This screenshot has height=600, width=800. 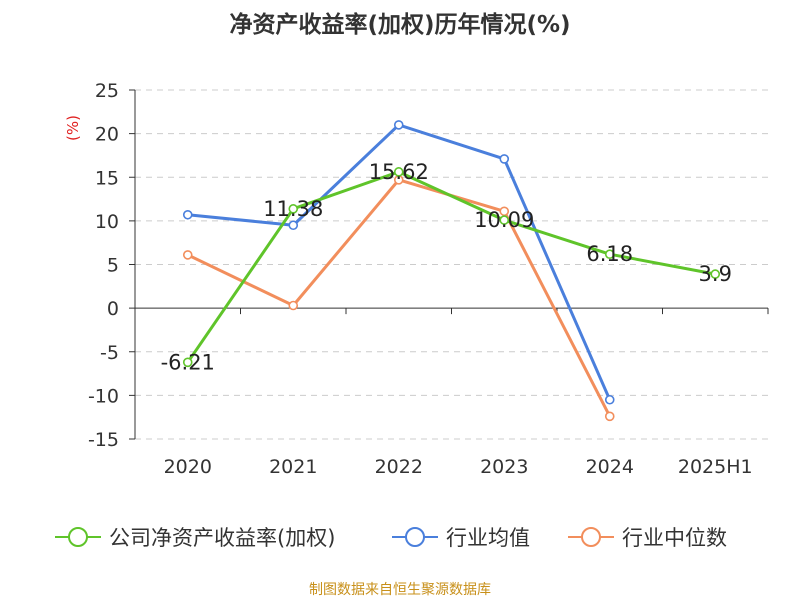 What do you see at coordinates (188, 467) in the screenshot?
I see `x-tick-label: 2020` at bounding box center [188, 467].